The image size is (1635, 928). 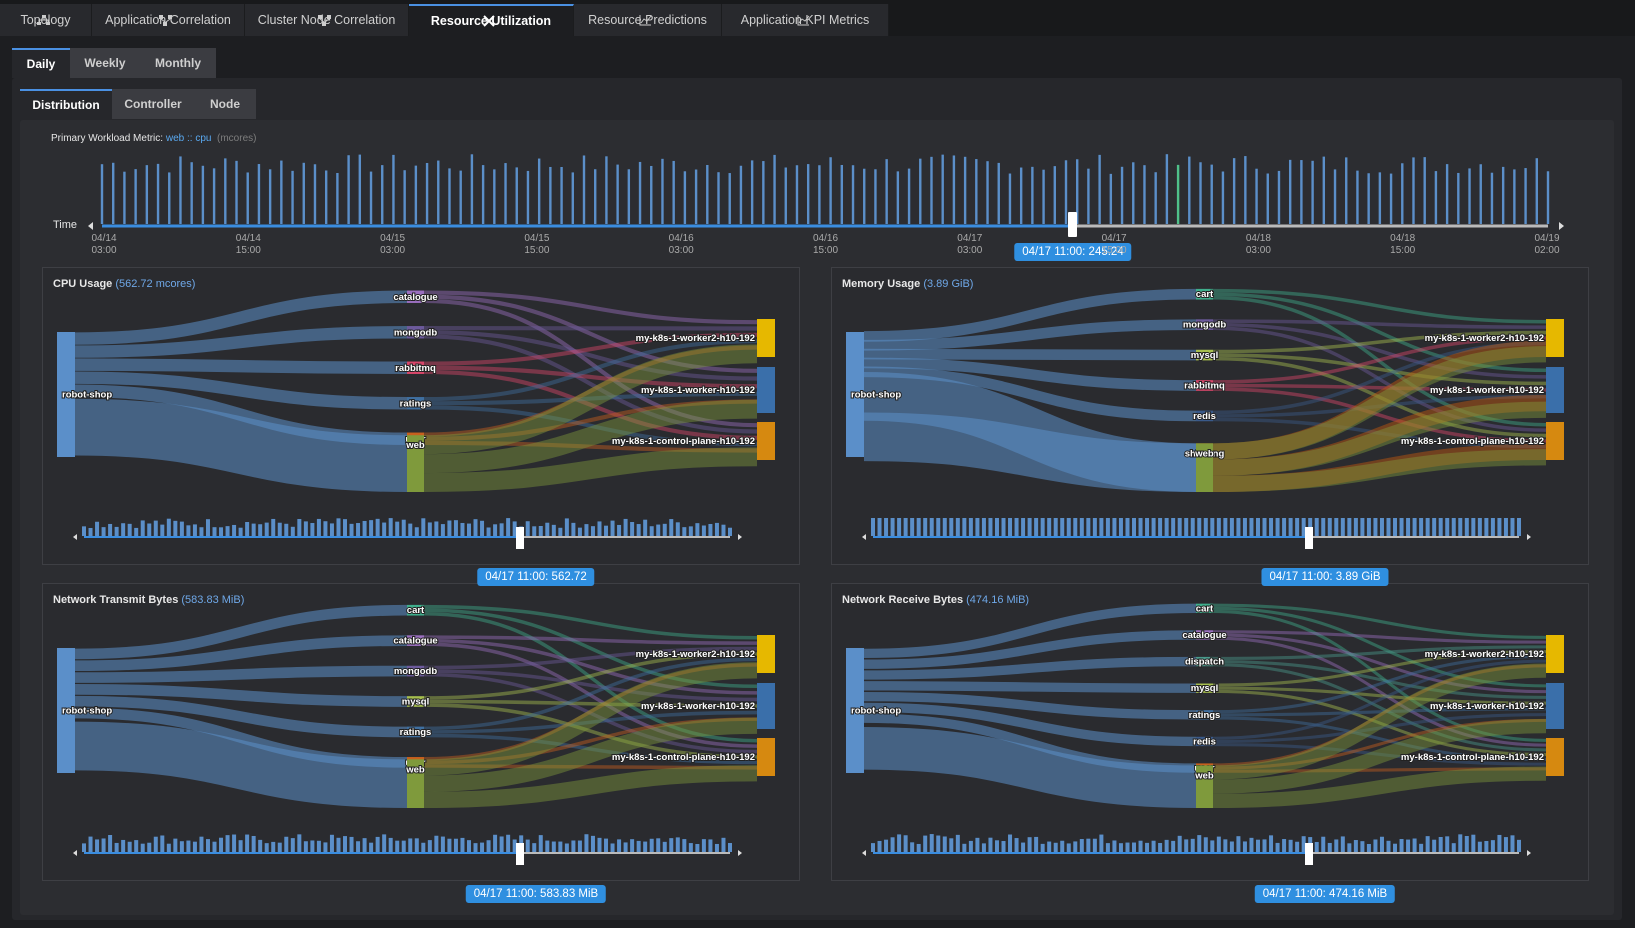 I want to click on flow-mysql-to-node, so click(x=1379, y=695).